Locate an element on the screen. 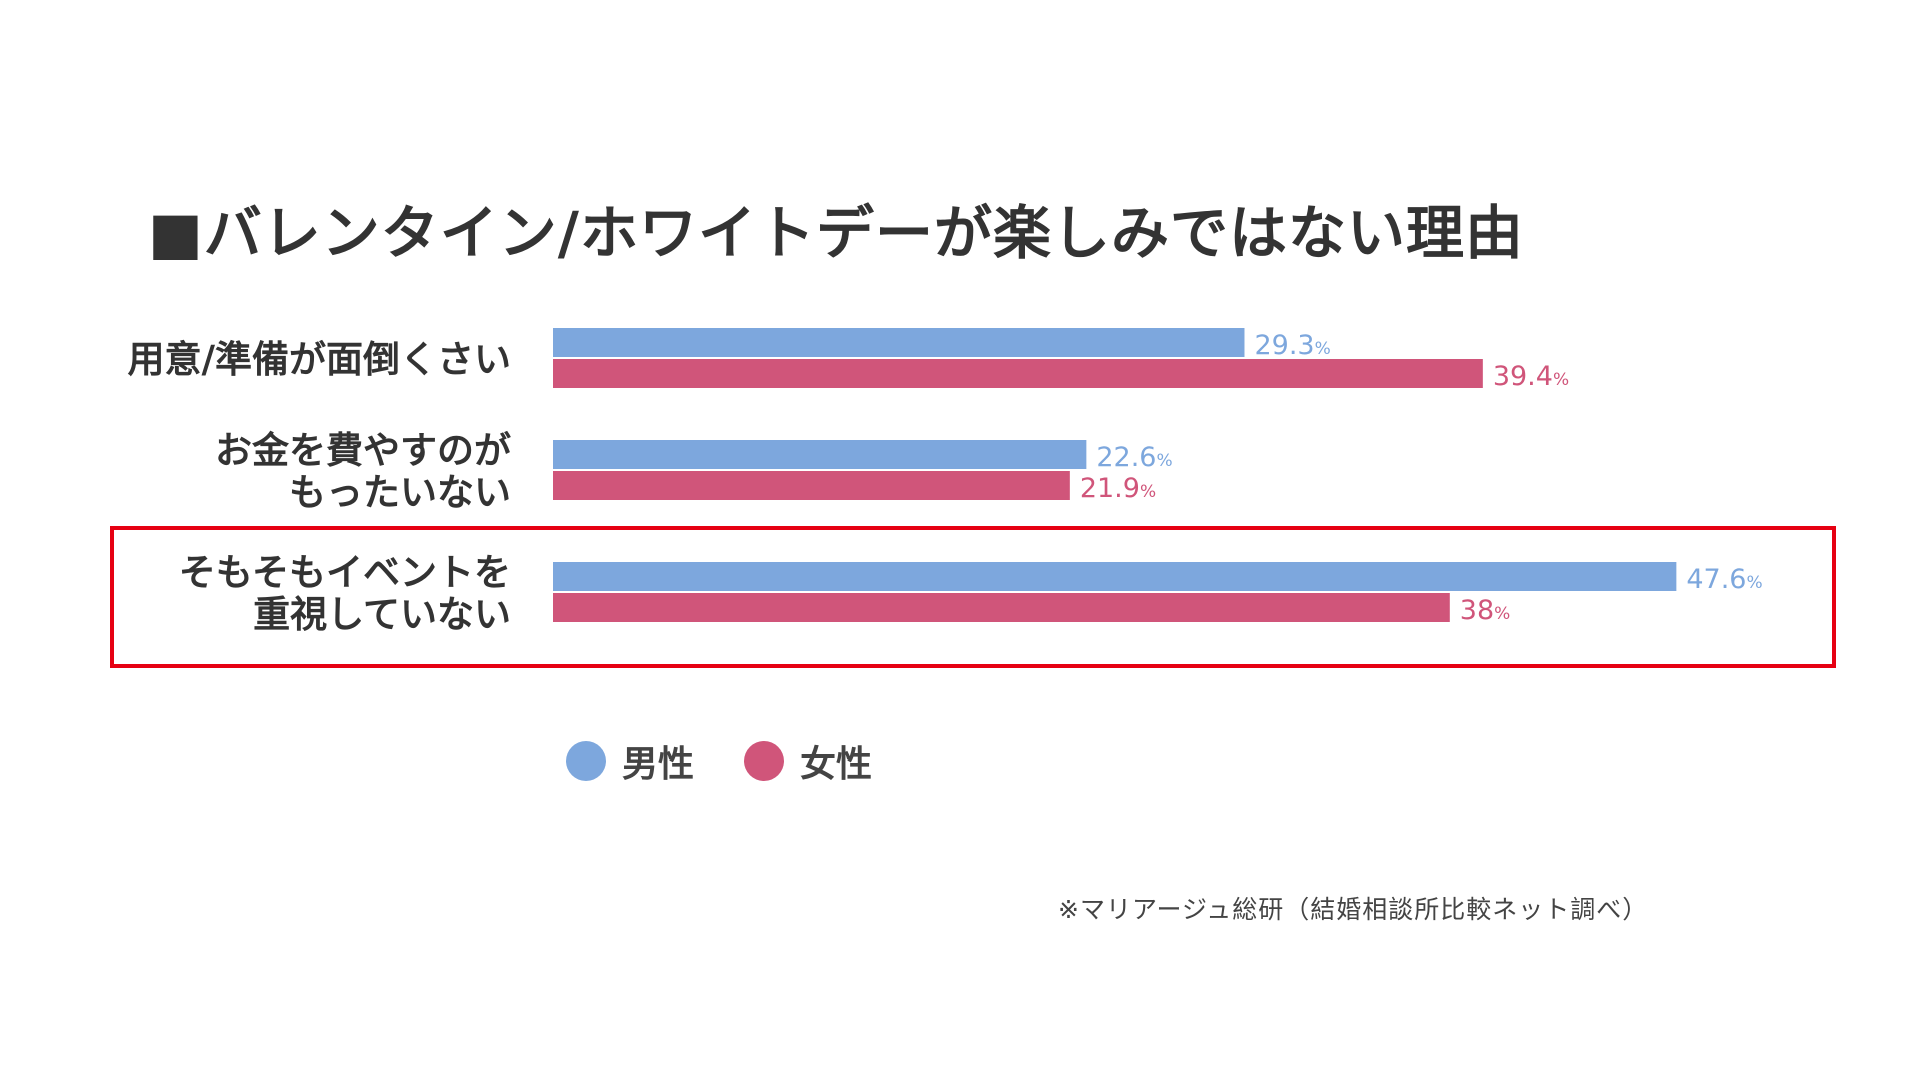 This screenshot has width=1920, height=1080. category-label-1-line-1: 用意/準備が面倒くさい is located at coordinates (319, 359).